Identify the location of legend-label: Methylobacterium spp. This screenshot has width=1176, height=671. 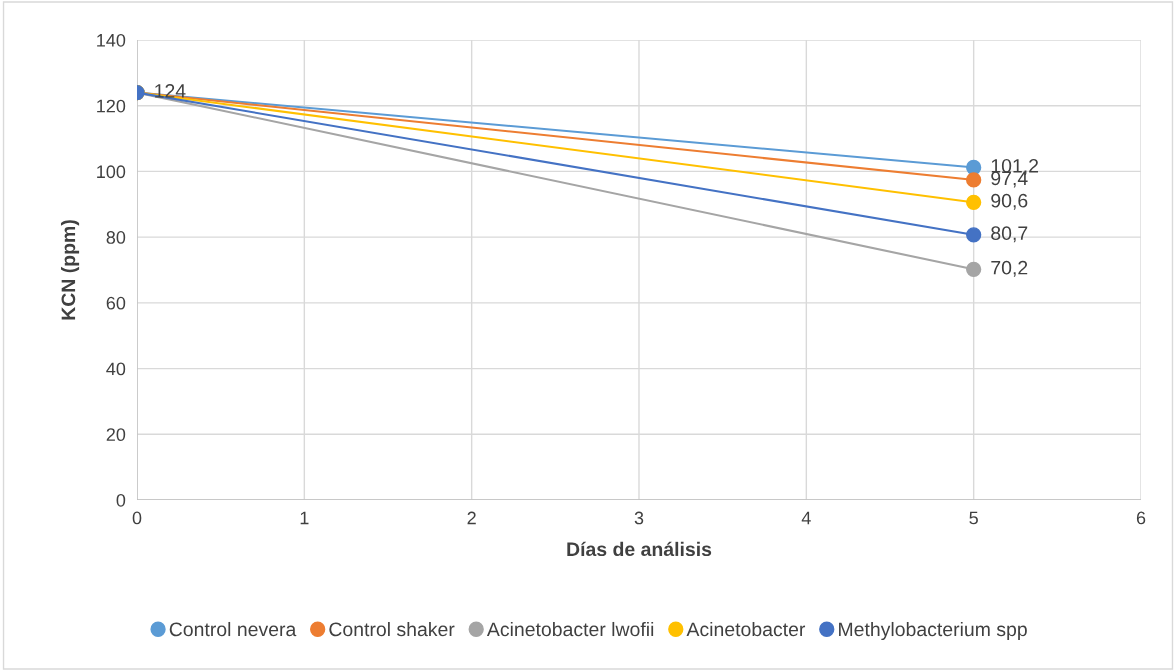
(933, 631).